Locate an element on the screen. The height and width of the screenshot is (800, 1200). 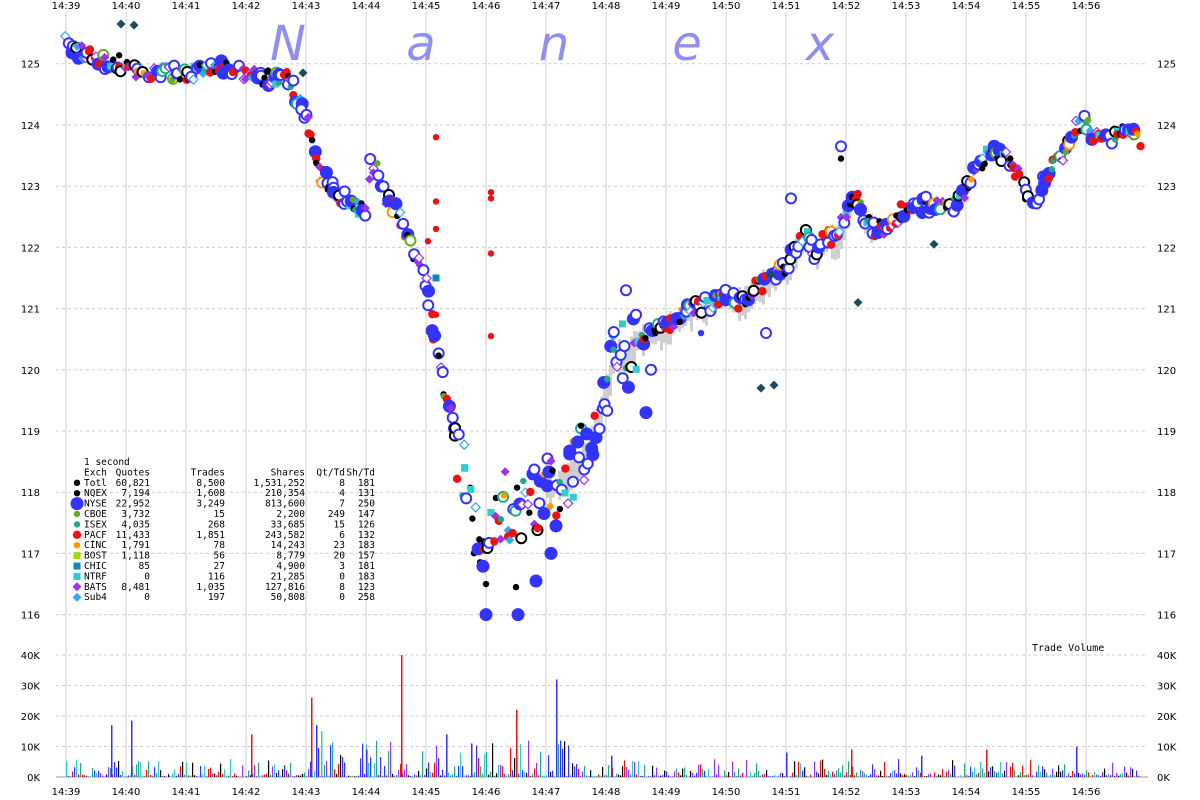
legend-marker is located at coordinates (77, 556).